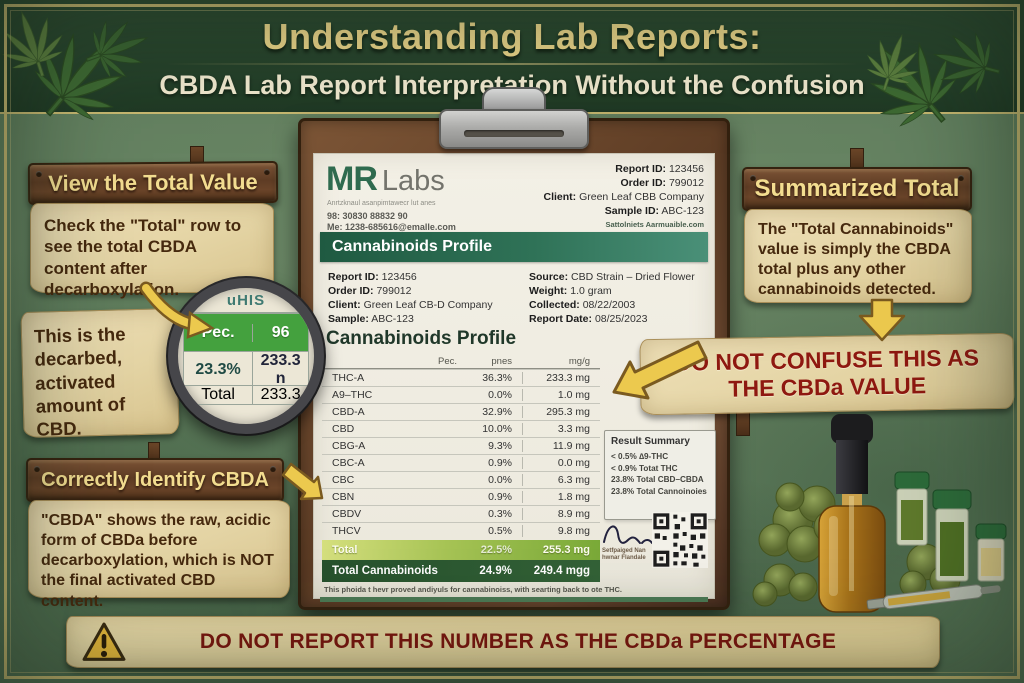 This screenshot has width=1024, height=683. What do you see at coordinates (561, 378) in the screenshot?
I see `analyte-mg: 233.3 mg` at bounding box center [561, 378].